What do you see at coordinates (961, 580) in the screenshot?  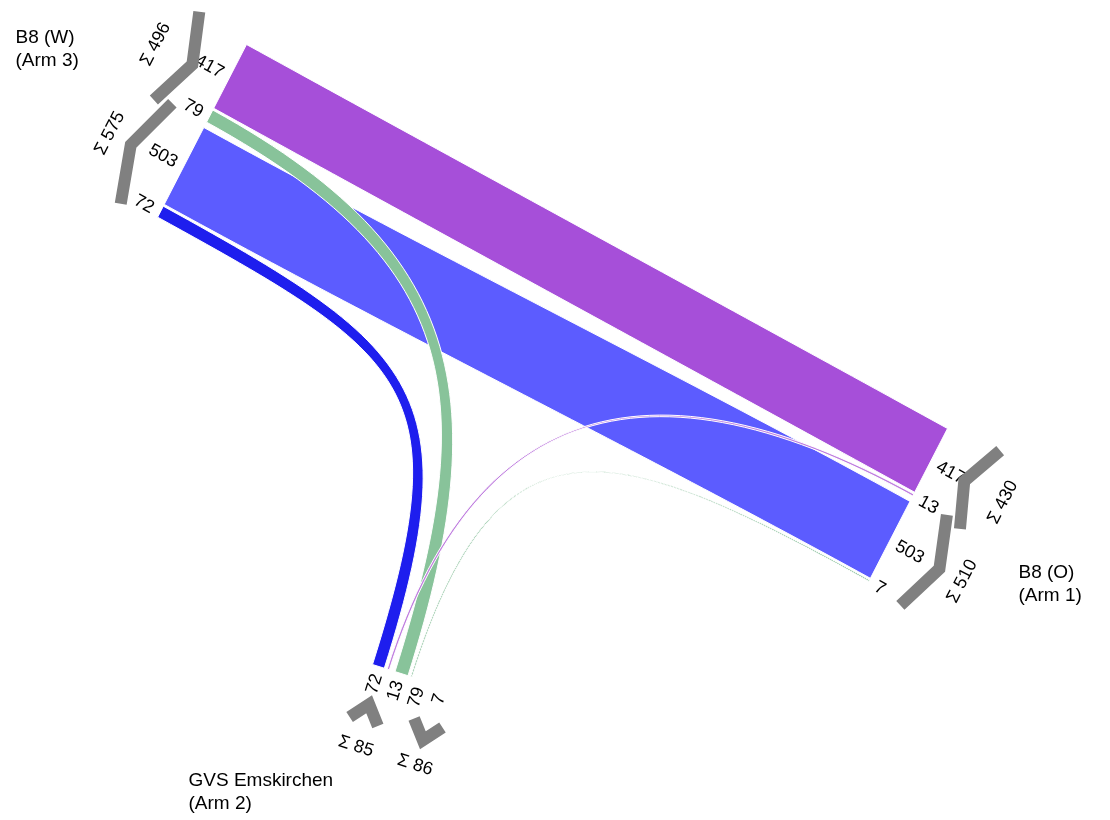 I see `text: Σ 510` at bounding box center [961, 580].